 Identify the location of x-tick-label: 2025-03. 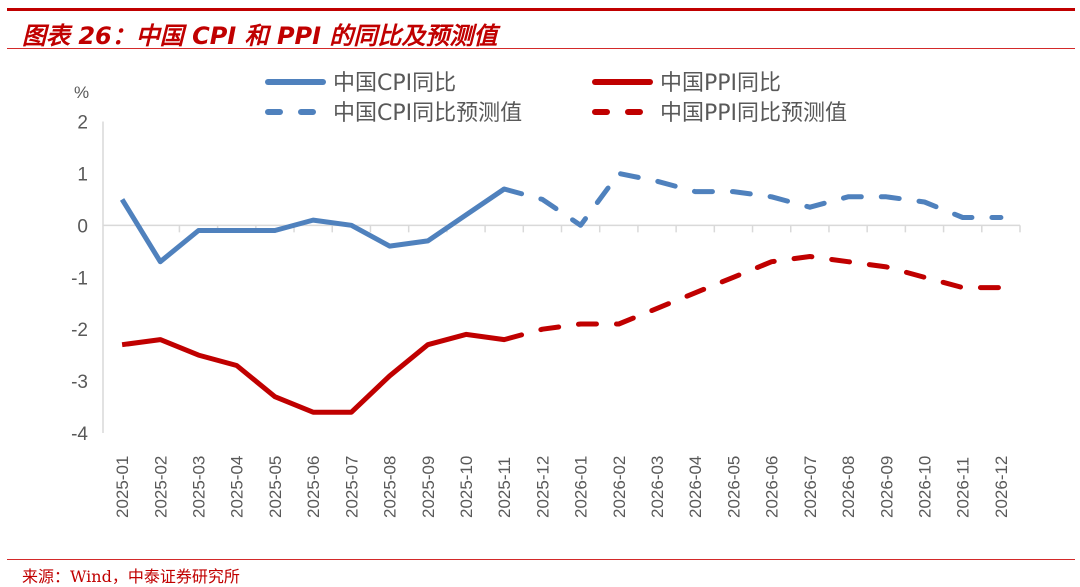
(199, 487).